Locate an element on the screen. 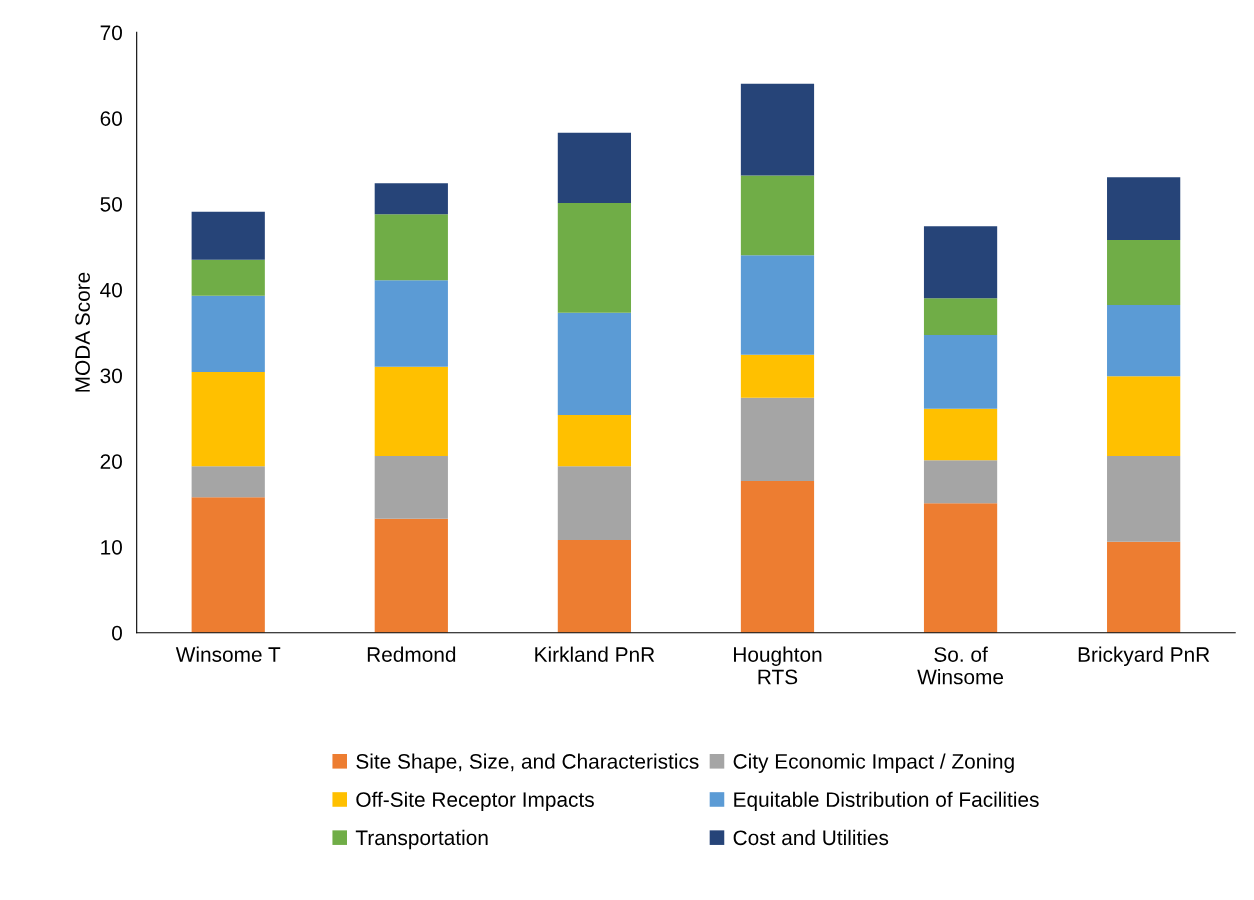 Image resolution: width=1254 pixels, height=900 pixels. x-tick-label: Brickyard PnR is located at coordinates (1144, 656).